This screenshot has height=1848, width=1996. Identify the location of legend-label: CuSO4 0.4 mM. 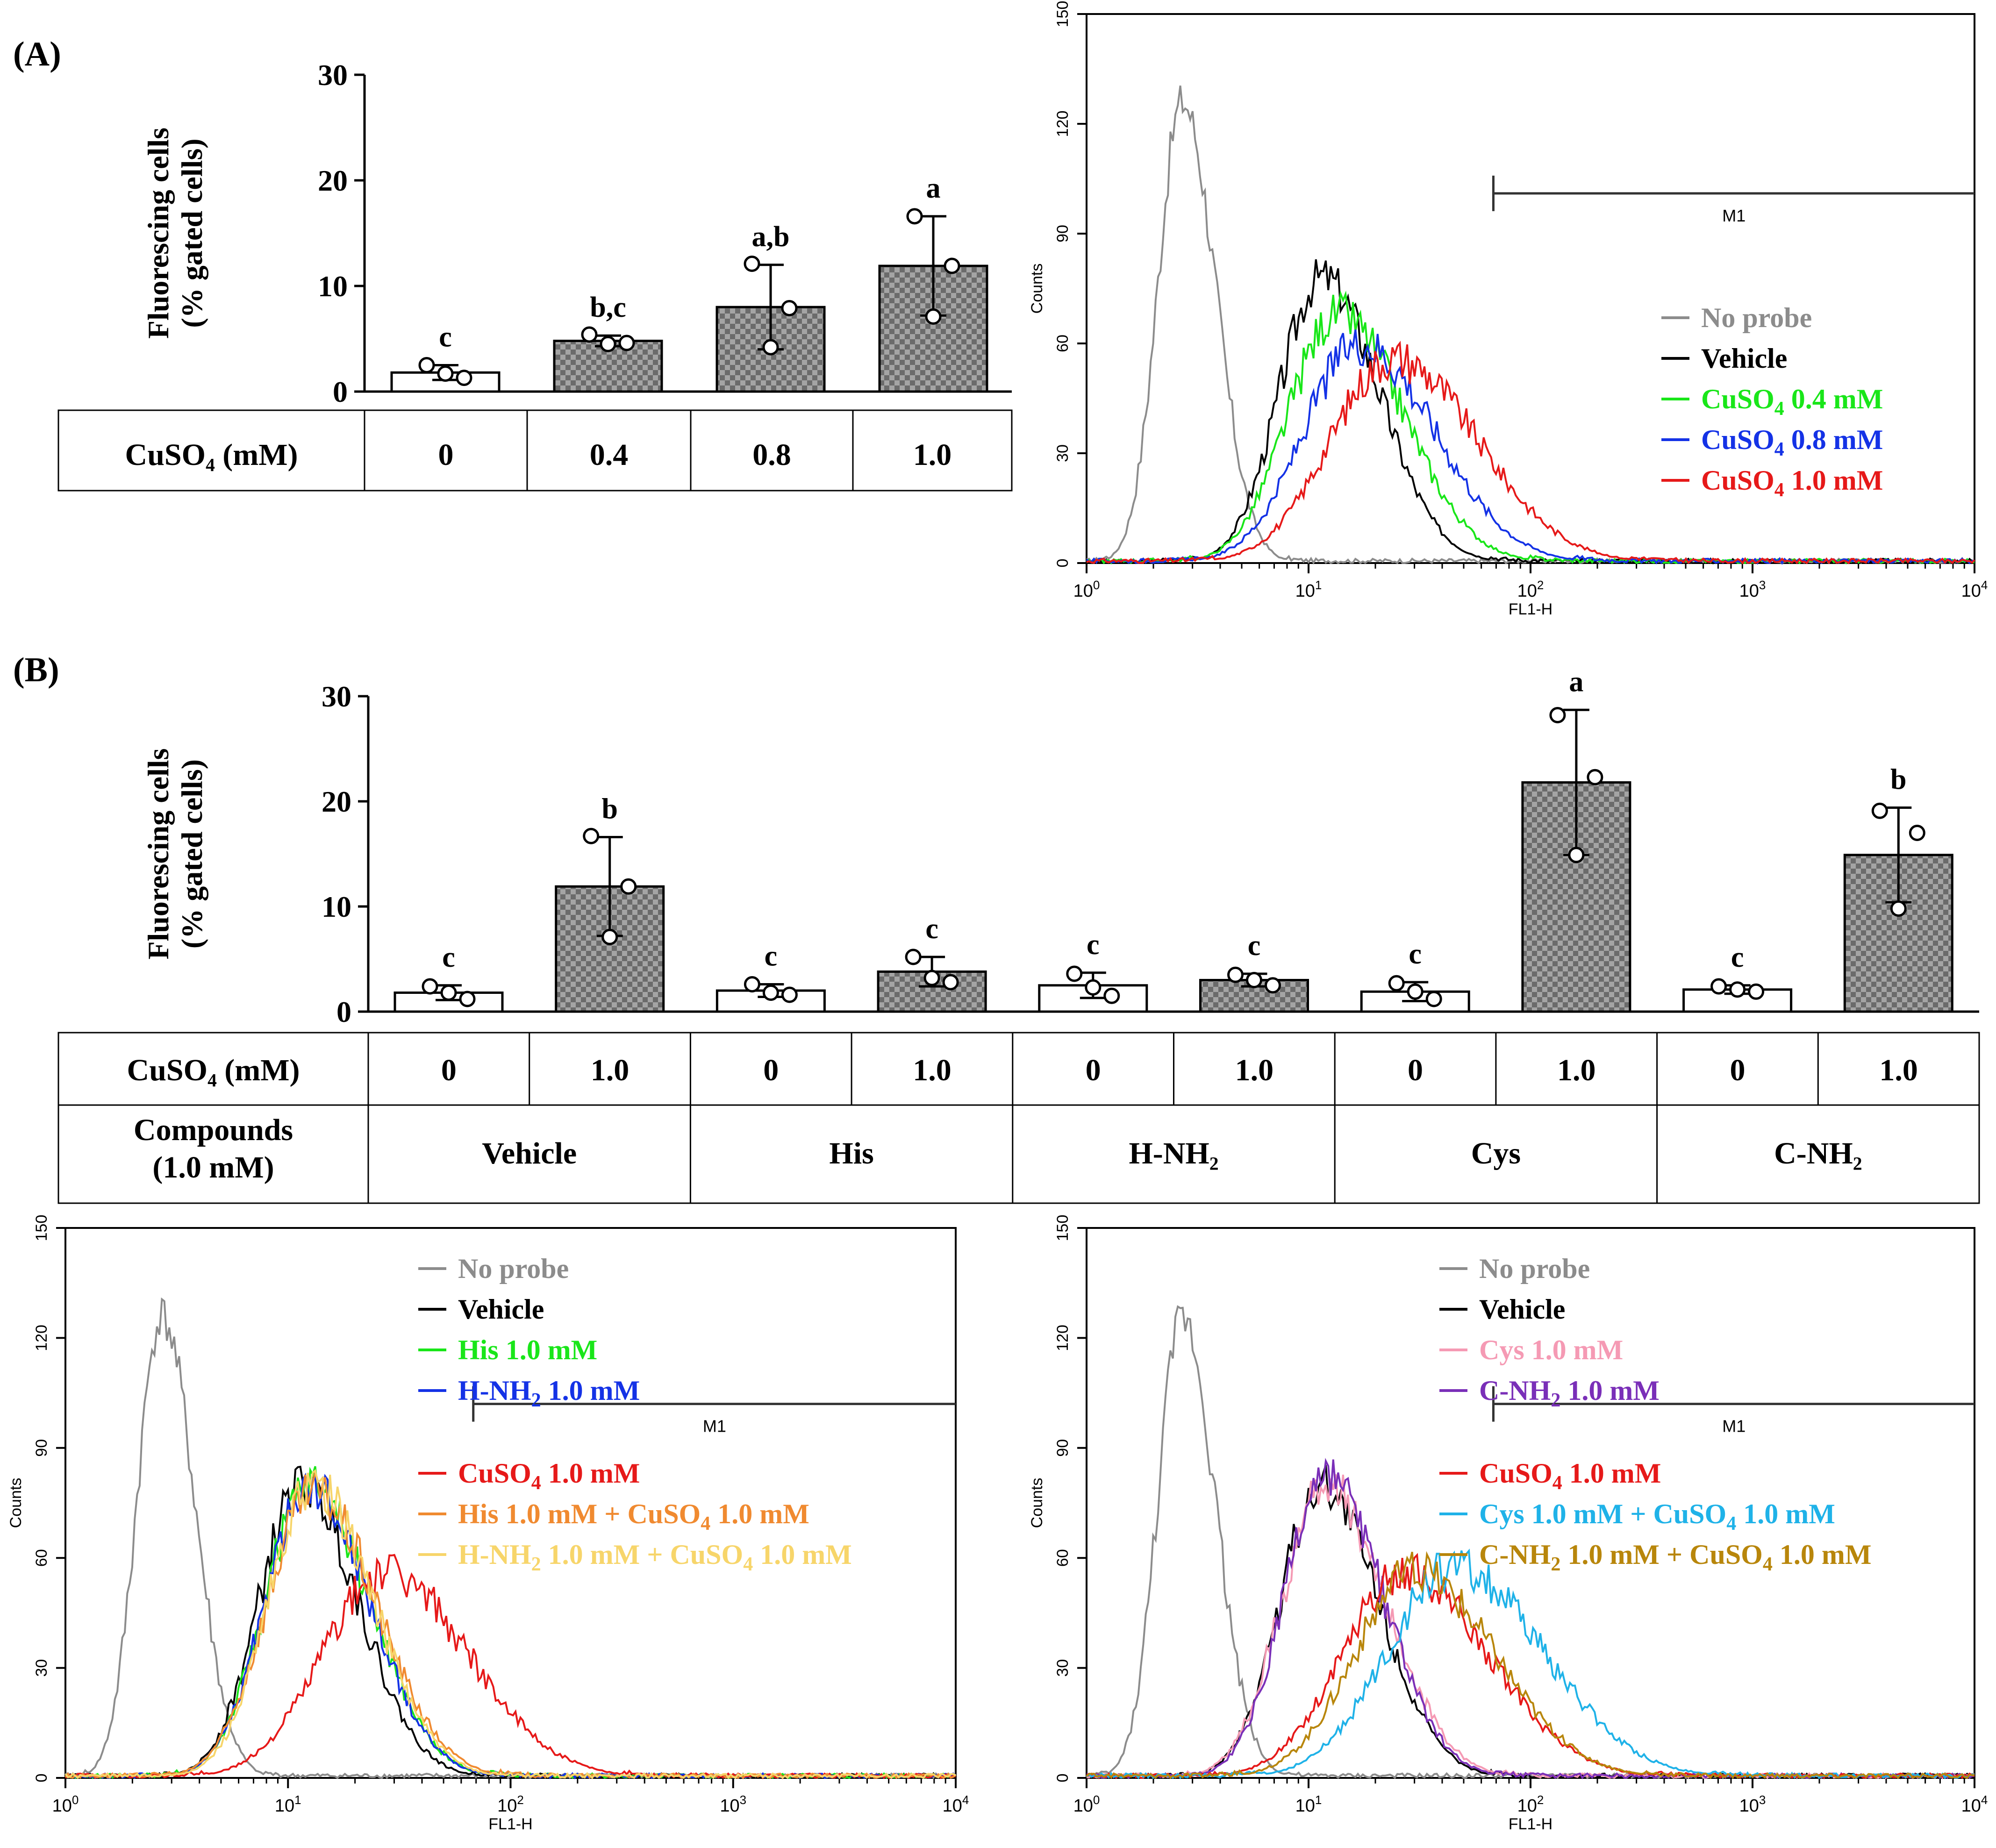
(1792, 402).